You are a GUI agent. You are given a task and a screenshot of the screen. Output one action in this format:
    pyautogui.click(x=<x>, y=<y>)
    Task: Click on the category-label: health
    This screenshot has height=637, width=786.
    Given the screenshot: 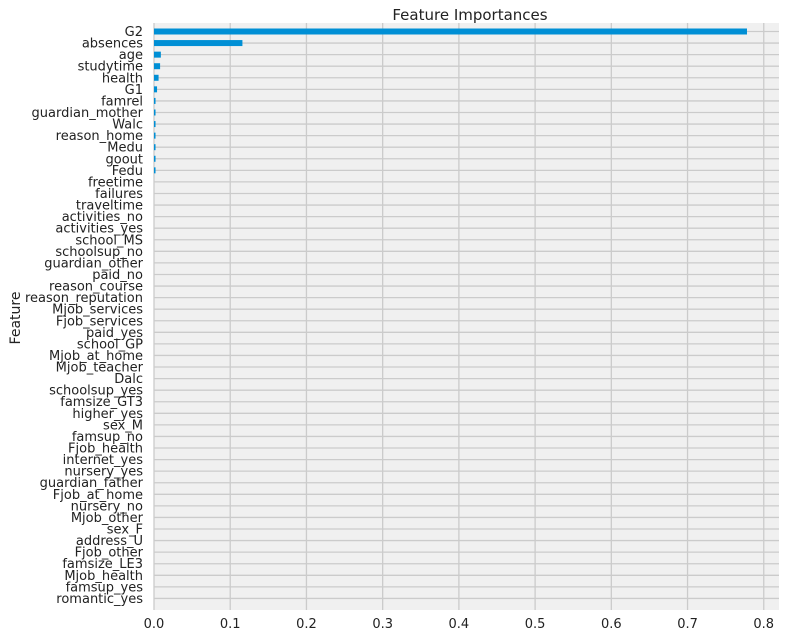 What is the action you would take?
    pyautogui.click(x=122, y=78)
    